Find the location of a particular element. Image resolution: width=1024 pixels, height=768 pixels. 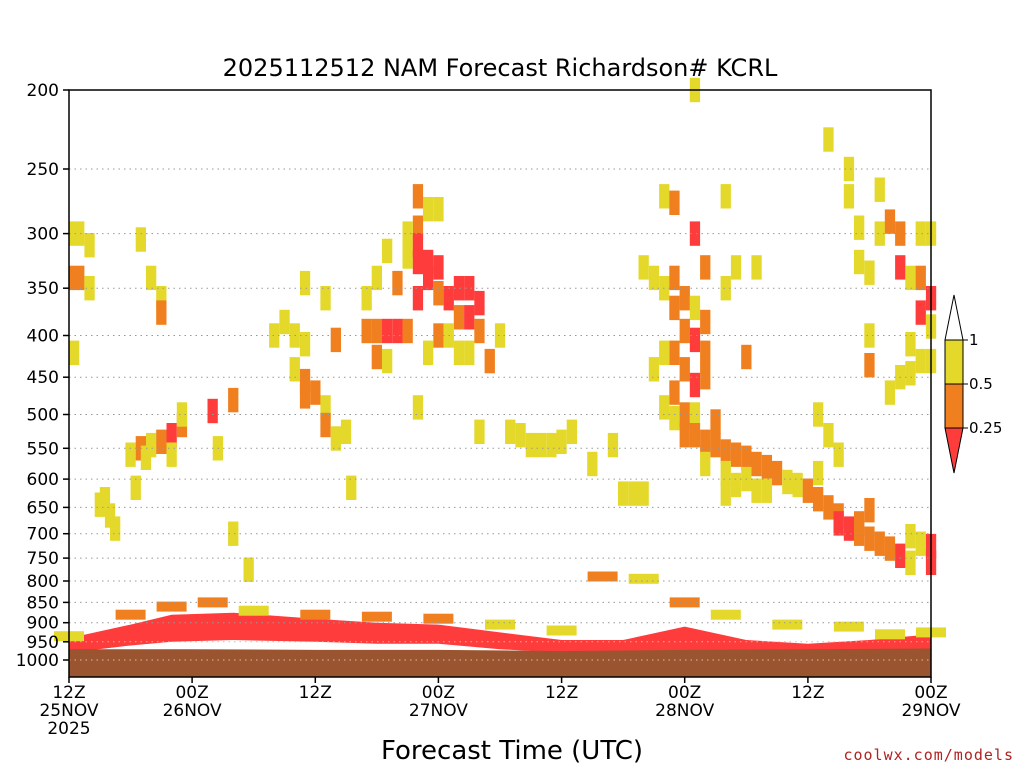

colorbar-top-triangle is located at coordinates (954, 317).